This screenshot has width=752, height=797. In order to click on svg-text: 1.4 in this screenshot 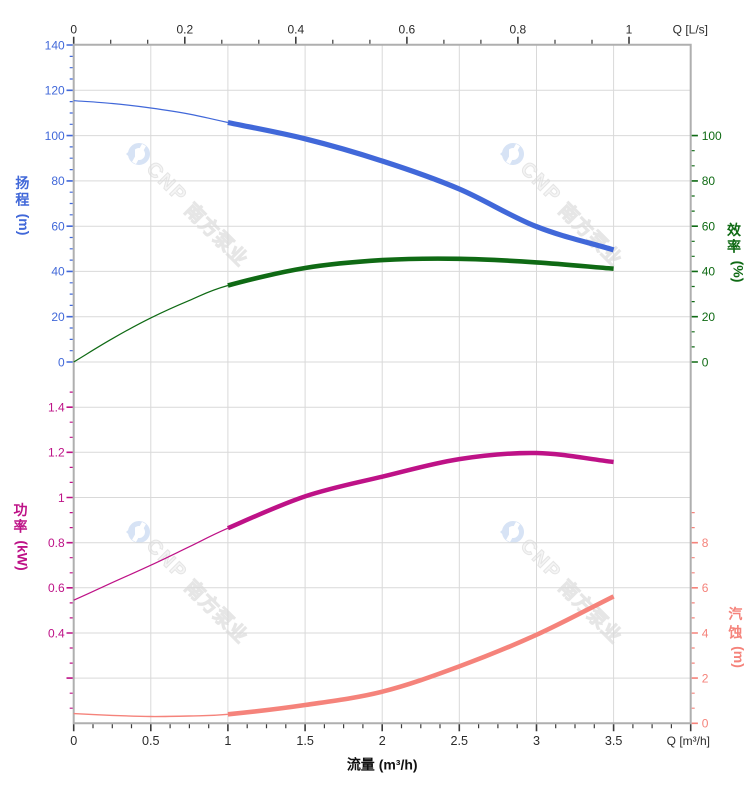, I will do `click(56, 408)`.